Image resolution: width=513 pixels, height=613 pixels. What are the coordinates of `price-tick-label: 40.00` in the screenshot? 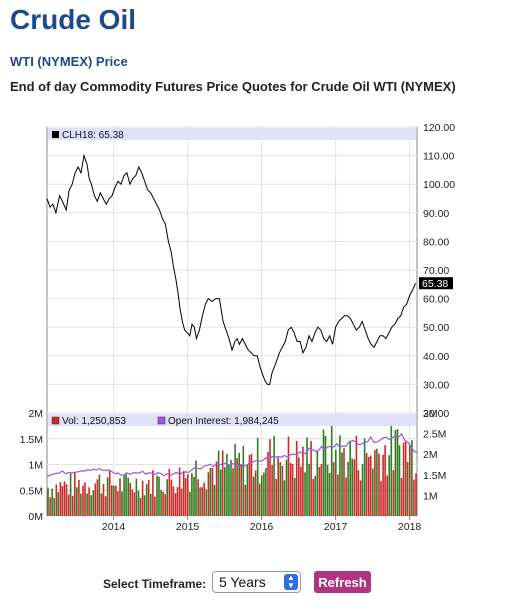 It's located at (436, 357).